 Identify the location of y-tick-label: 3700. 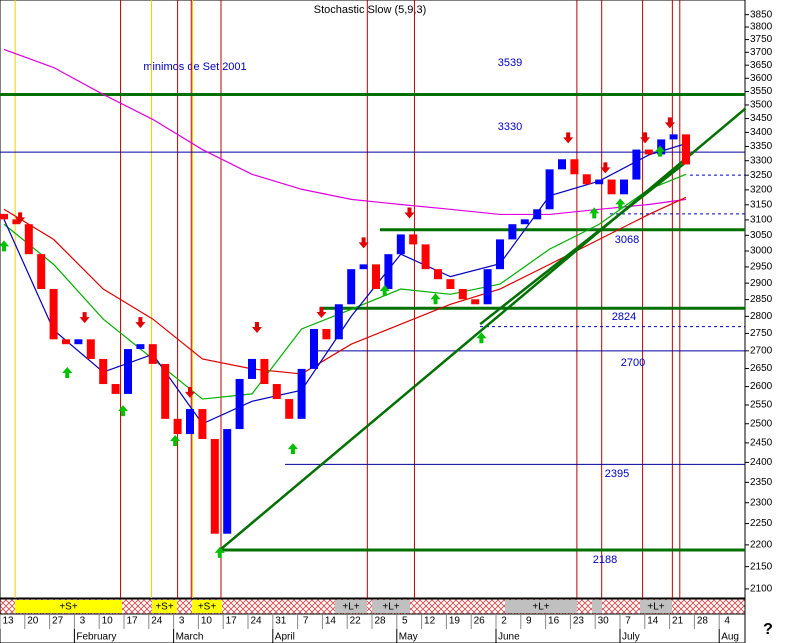
(761, 52).